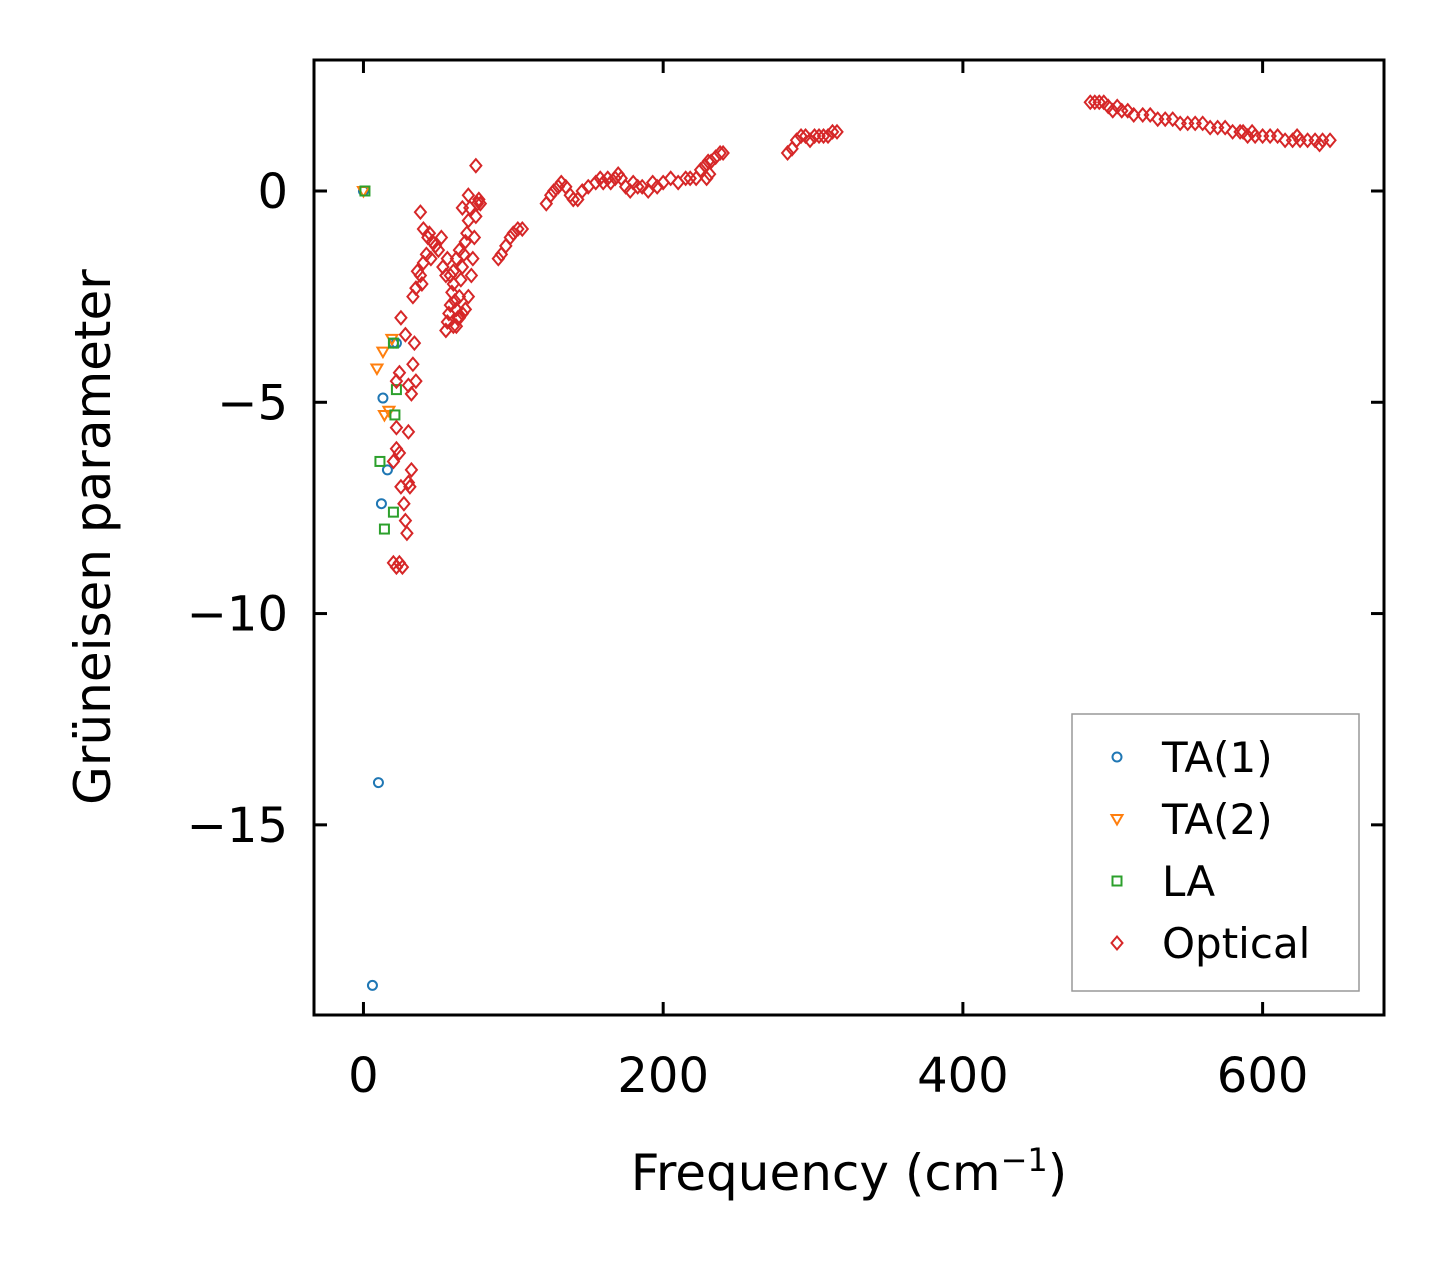 This screenshot has width=1443, height=1264. I want to click on legend-label-ta-2: TA(2), so click(1217, 819).